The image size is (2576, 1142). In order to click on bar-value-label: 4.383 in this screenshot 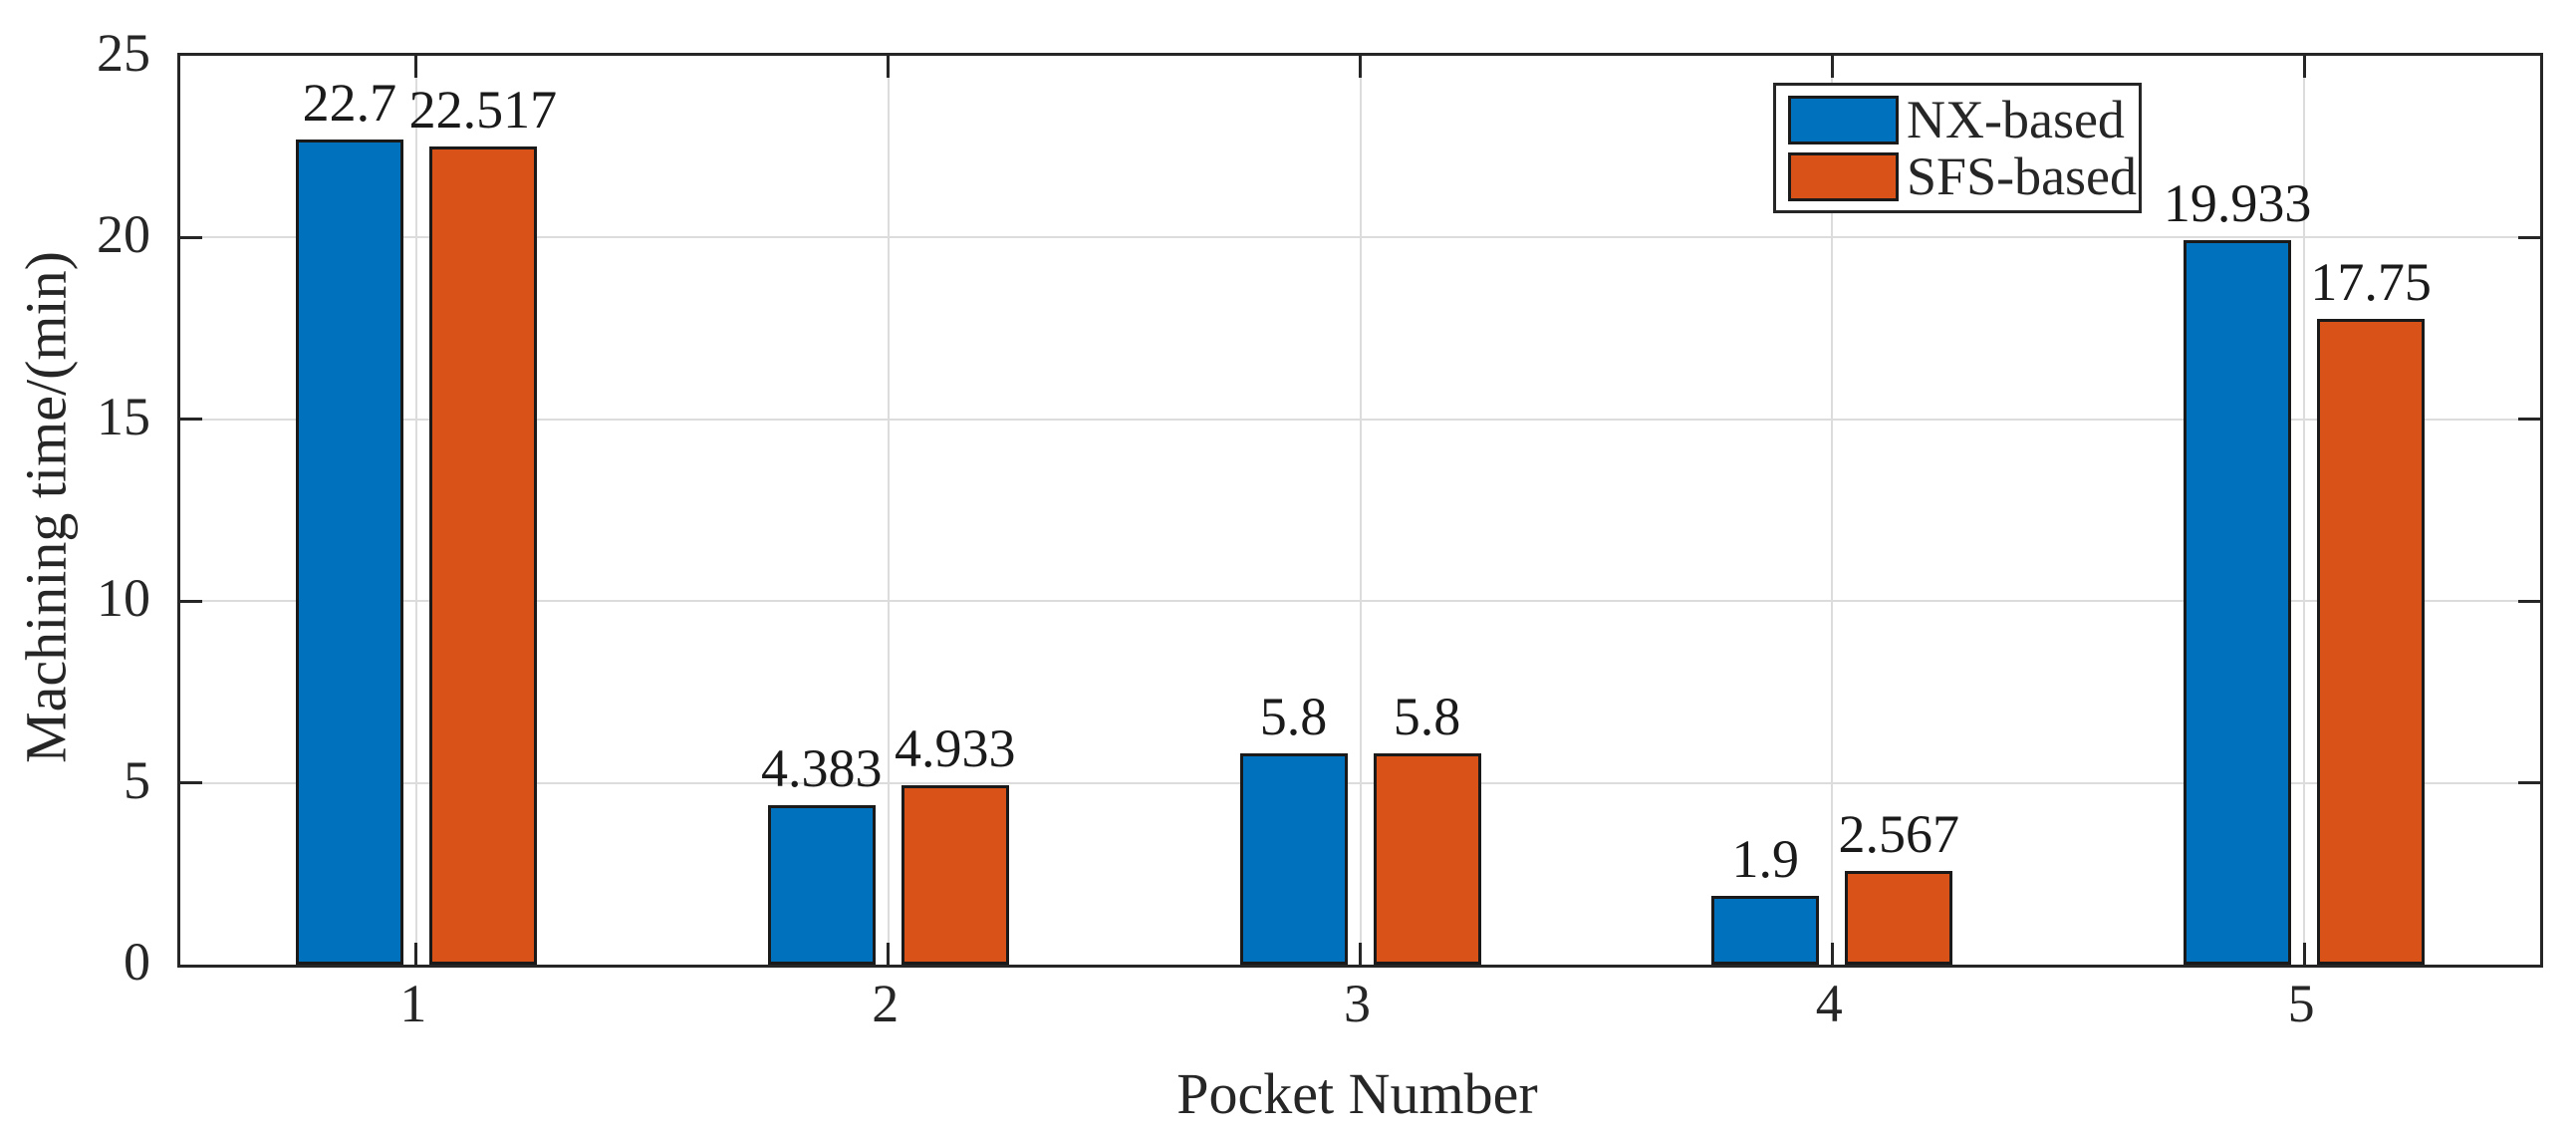, I will do `click(821, 768)`.